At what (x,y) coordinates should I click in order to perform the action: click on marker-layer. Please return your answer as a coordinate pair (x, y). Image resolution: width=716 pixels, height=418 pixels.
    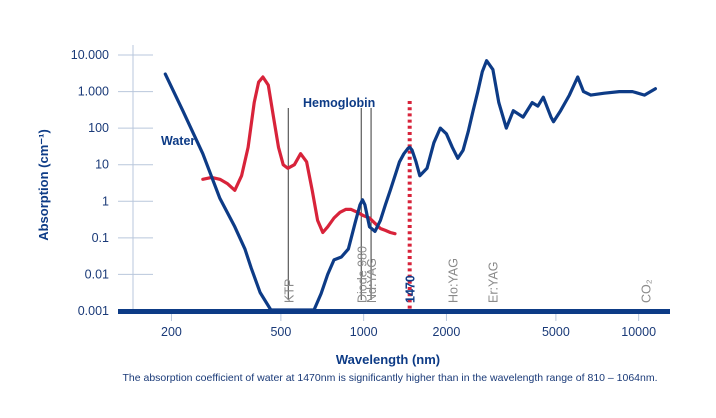
    Looking at the image, I should click on (349, 205).